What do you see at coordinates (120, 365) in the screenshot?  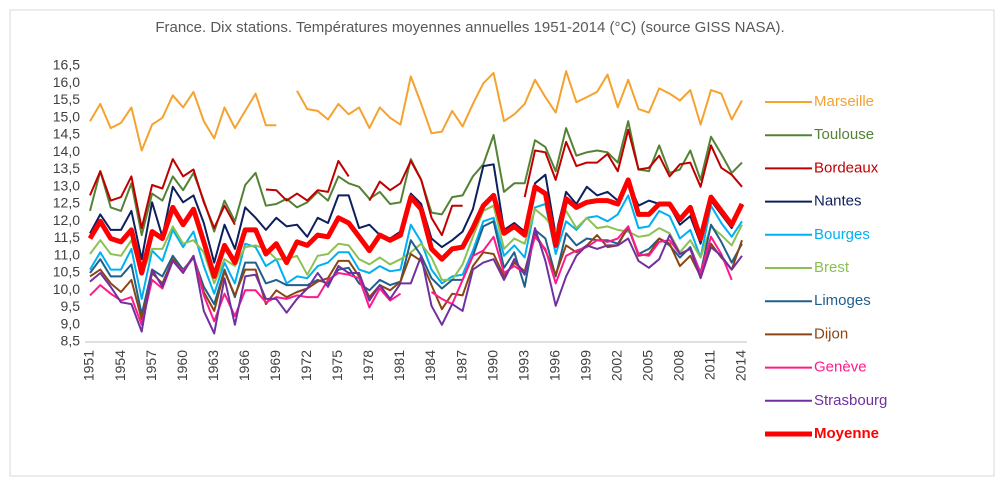 I see `x-tick-label: 1954` at bounding box center [120, 365].